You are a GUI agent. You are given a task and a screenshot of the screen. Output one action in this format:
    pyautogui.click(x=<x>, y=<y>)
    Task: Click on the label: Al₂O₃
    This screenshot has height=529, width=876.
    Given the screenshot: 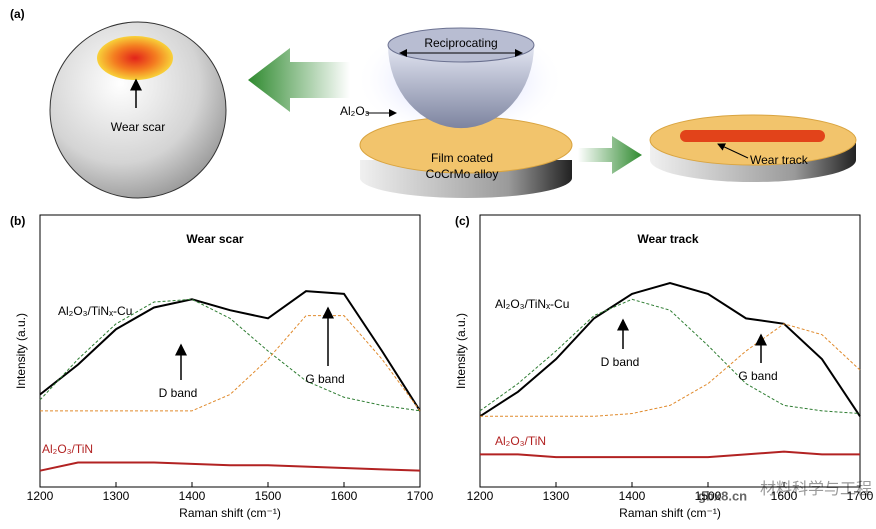 What is the action you would take?
    pyautogui.click(x=355, y=111)
    